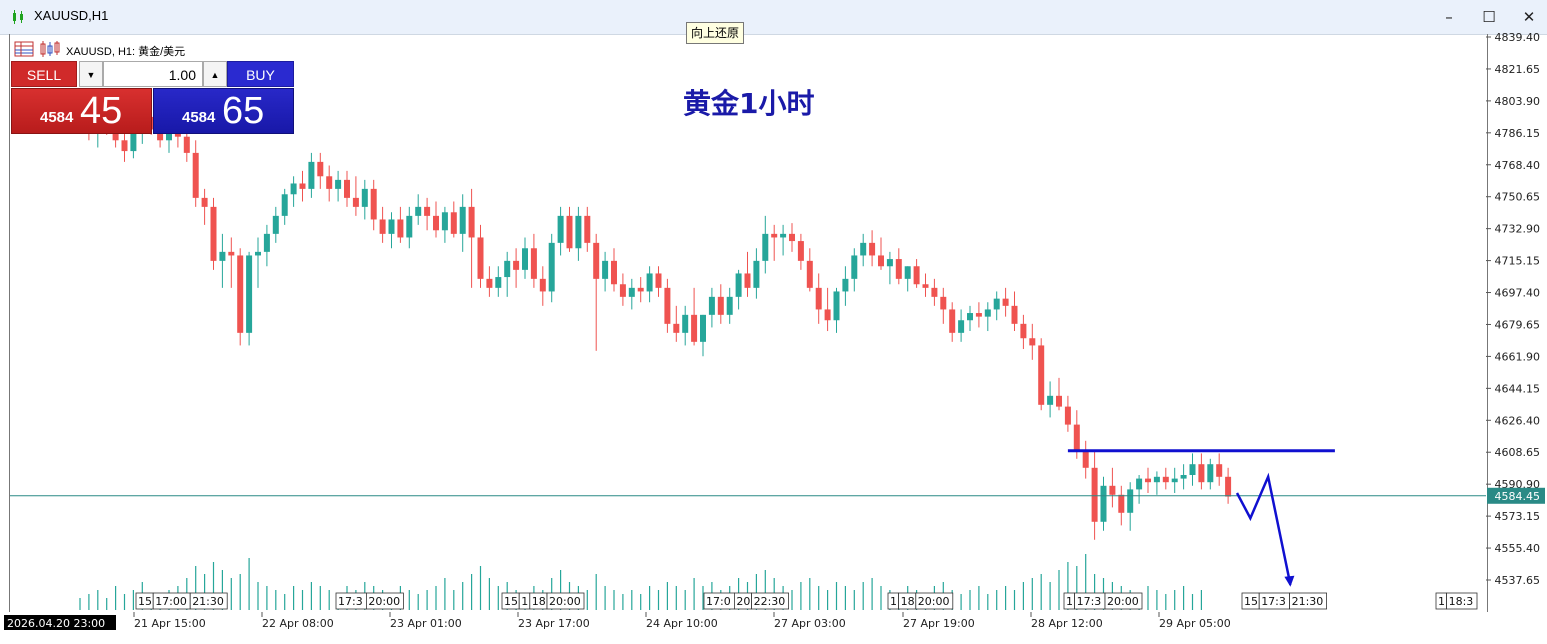 This screenshot has height=644, width=1547. What do you see at coordinates (718, 601) in the screenshot?
I see `session-marker-label: 17:0` at bounding box center [718, 601].